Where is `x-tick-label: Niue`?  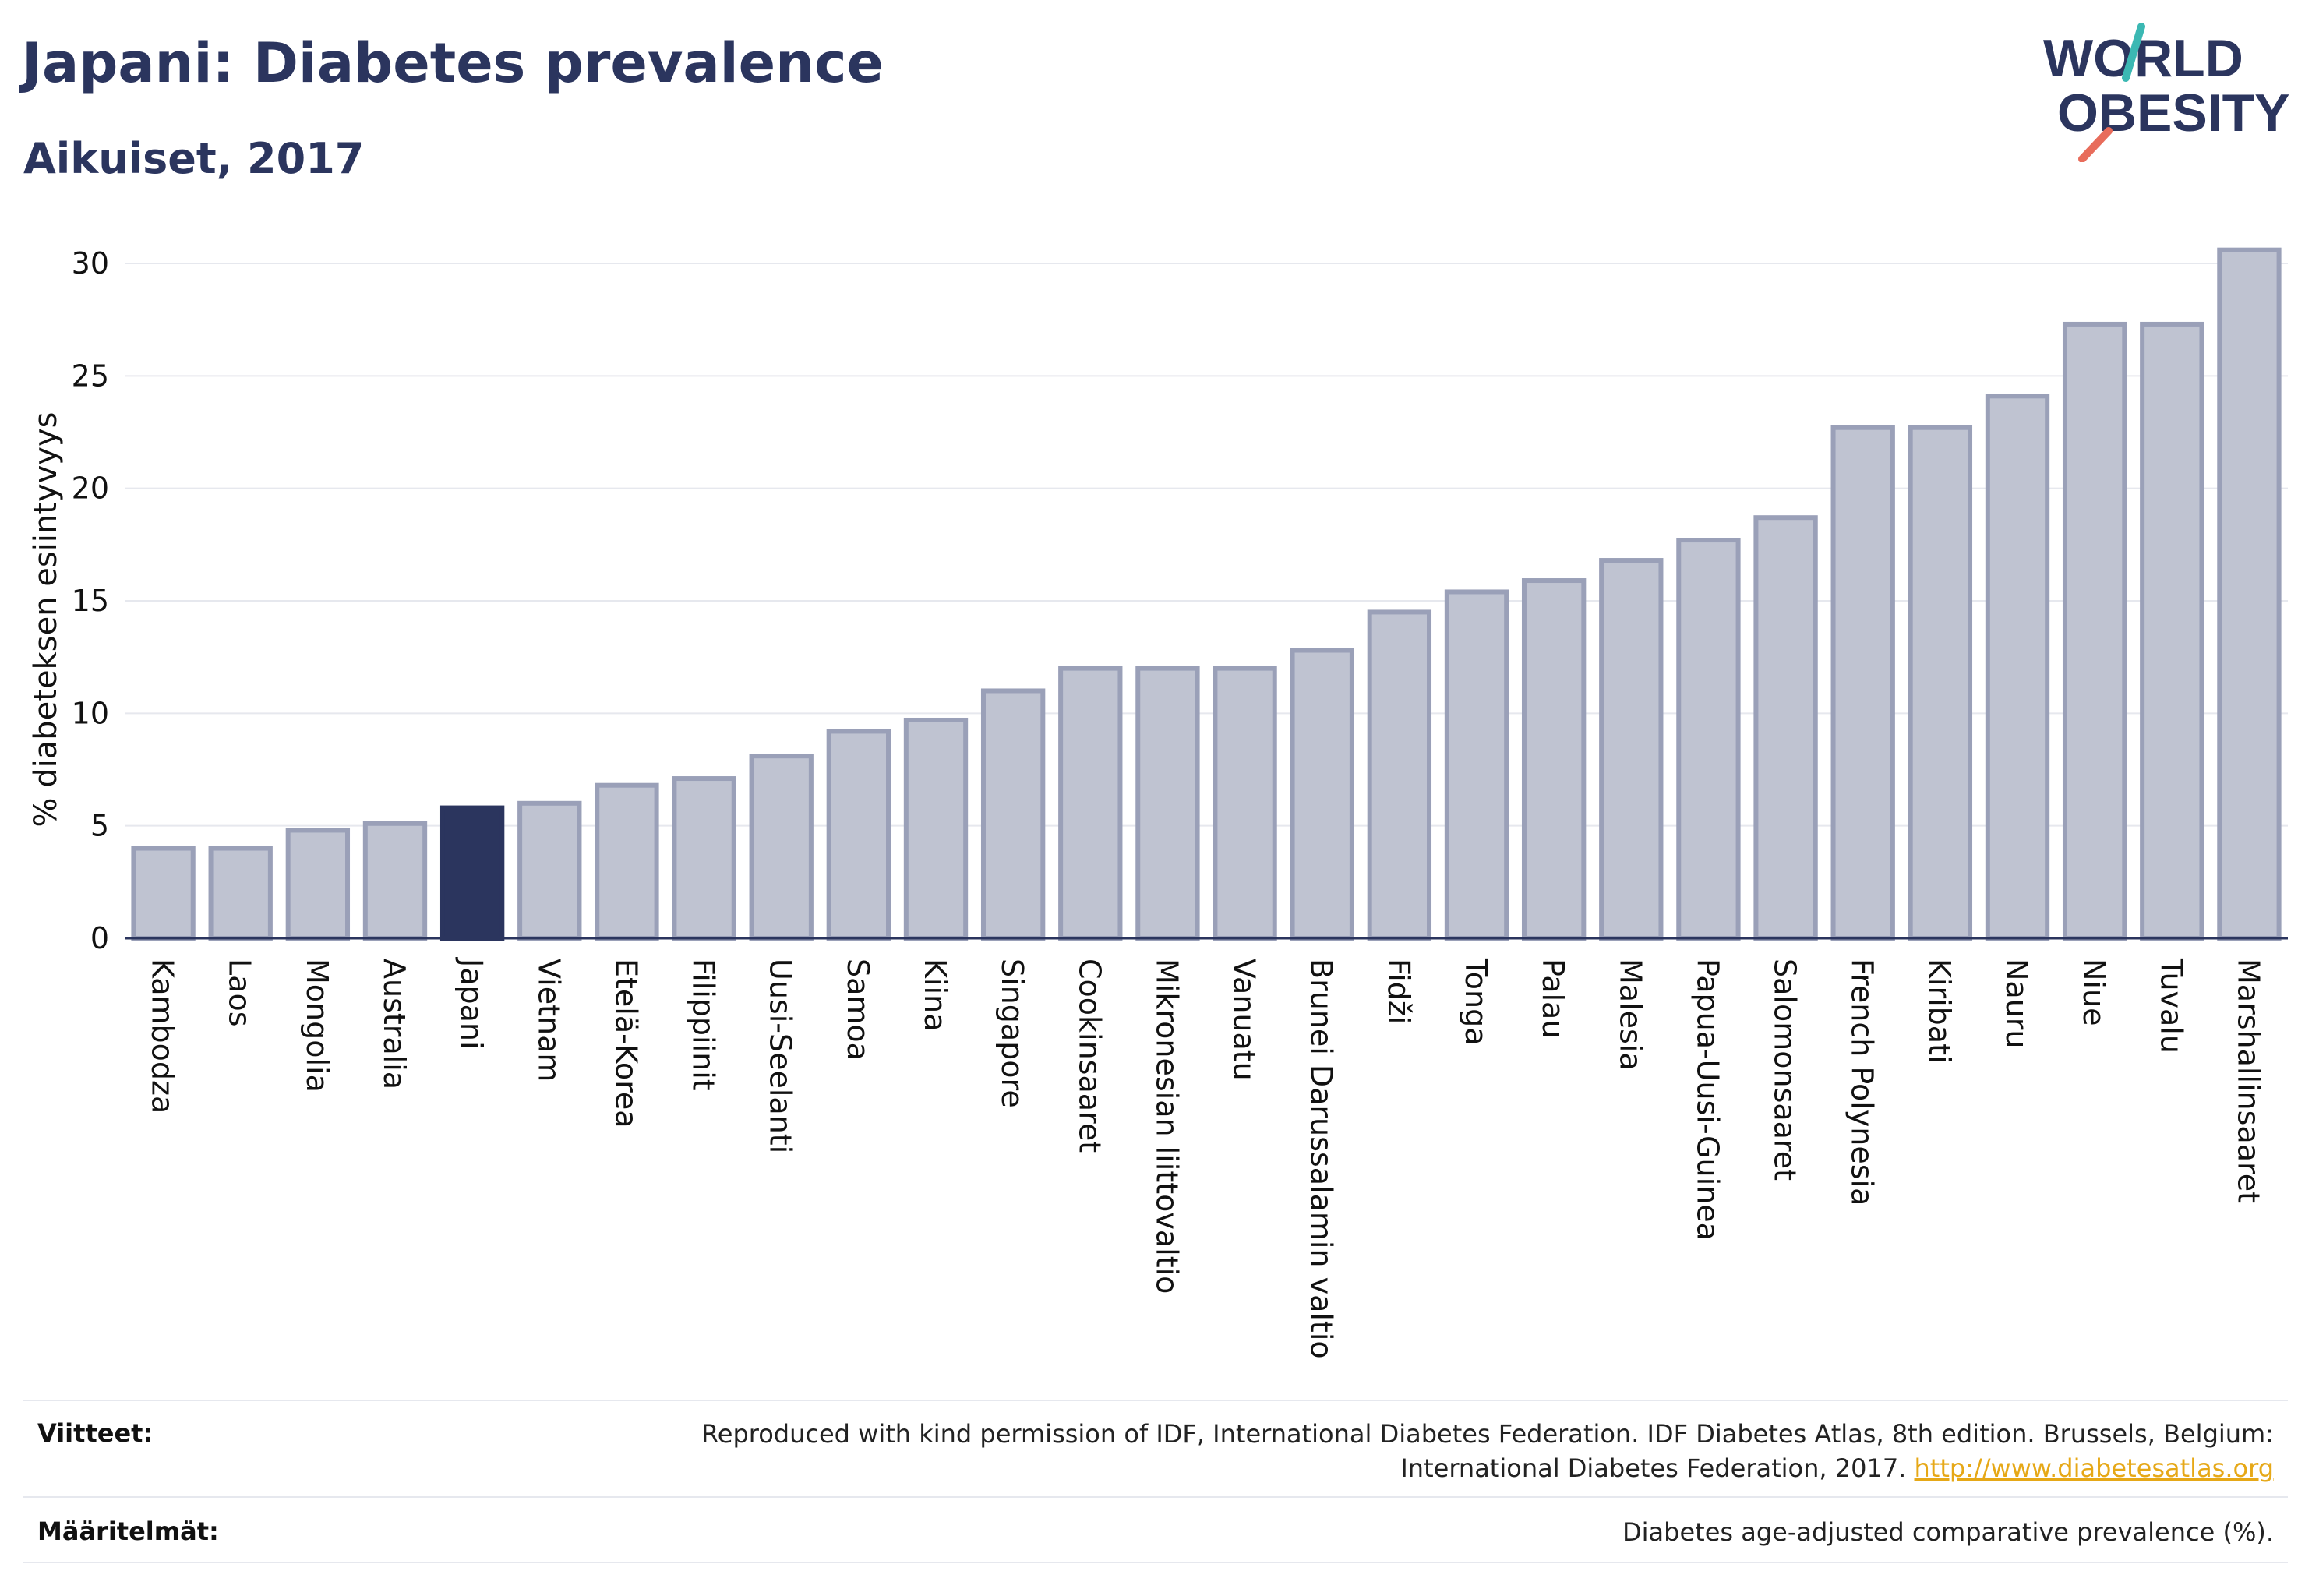
x-tick-label: Niue is located at coordinates (2094, 992).